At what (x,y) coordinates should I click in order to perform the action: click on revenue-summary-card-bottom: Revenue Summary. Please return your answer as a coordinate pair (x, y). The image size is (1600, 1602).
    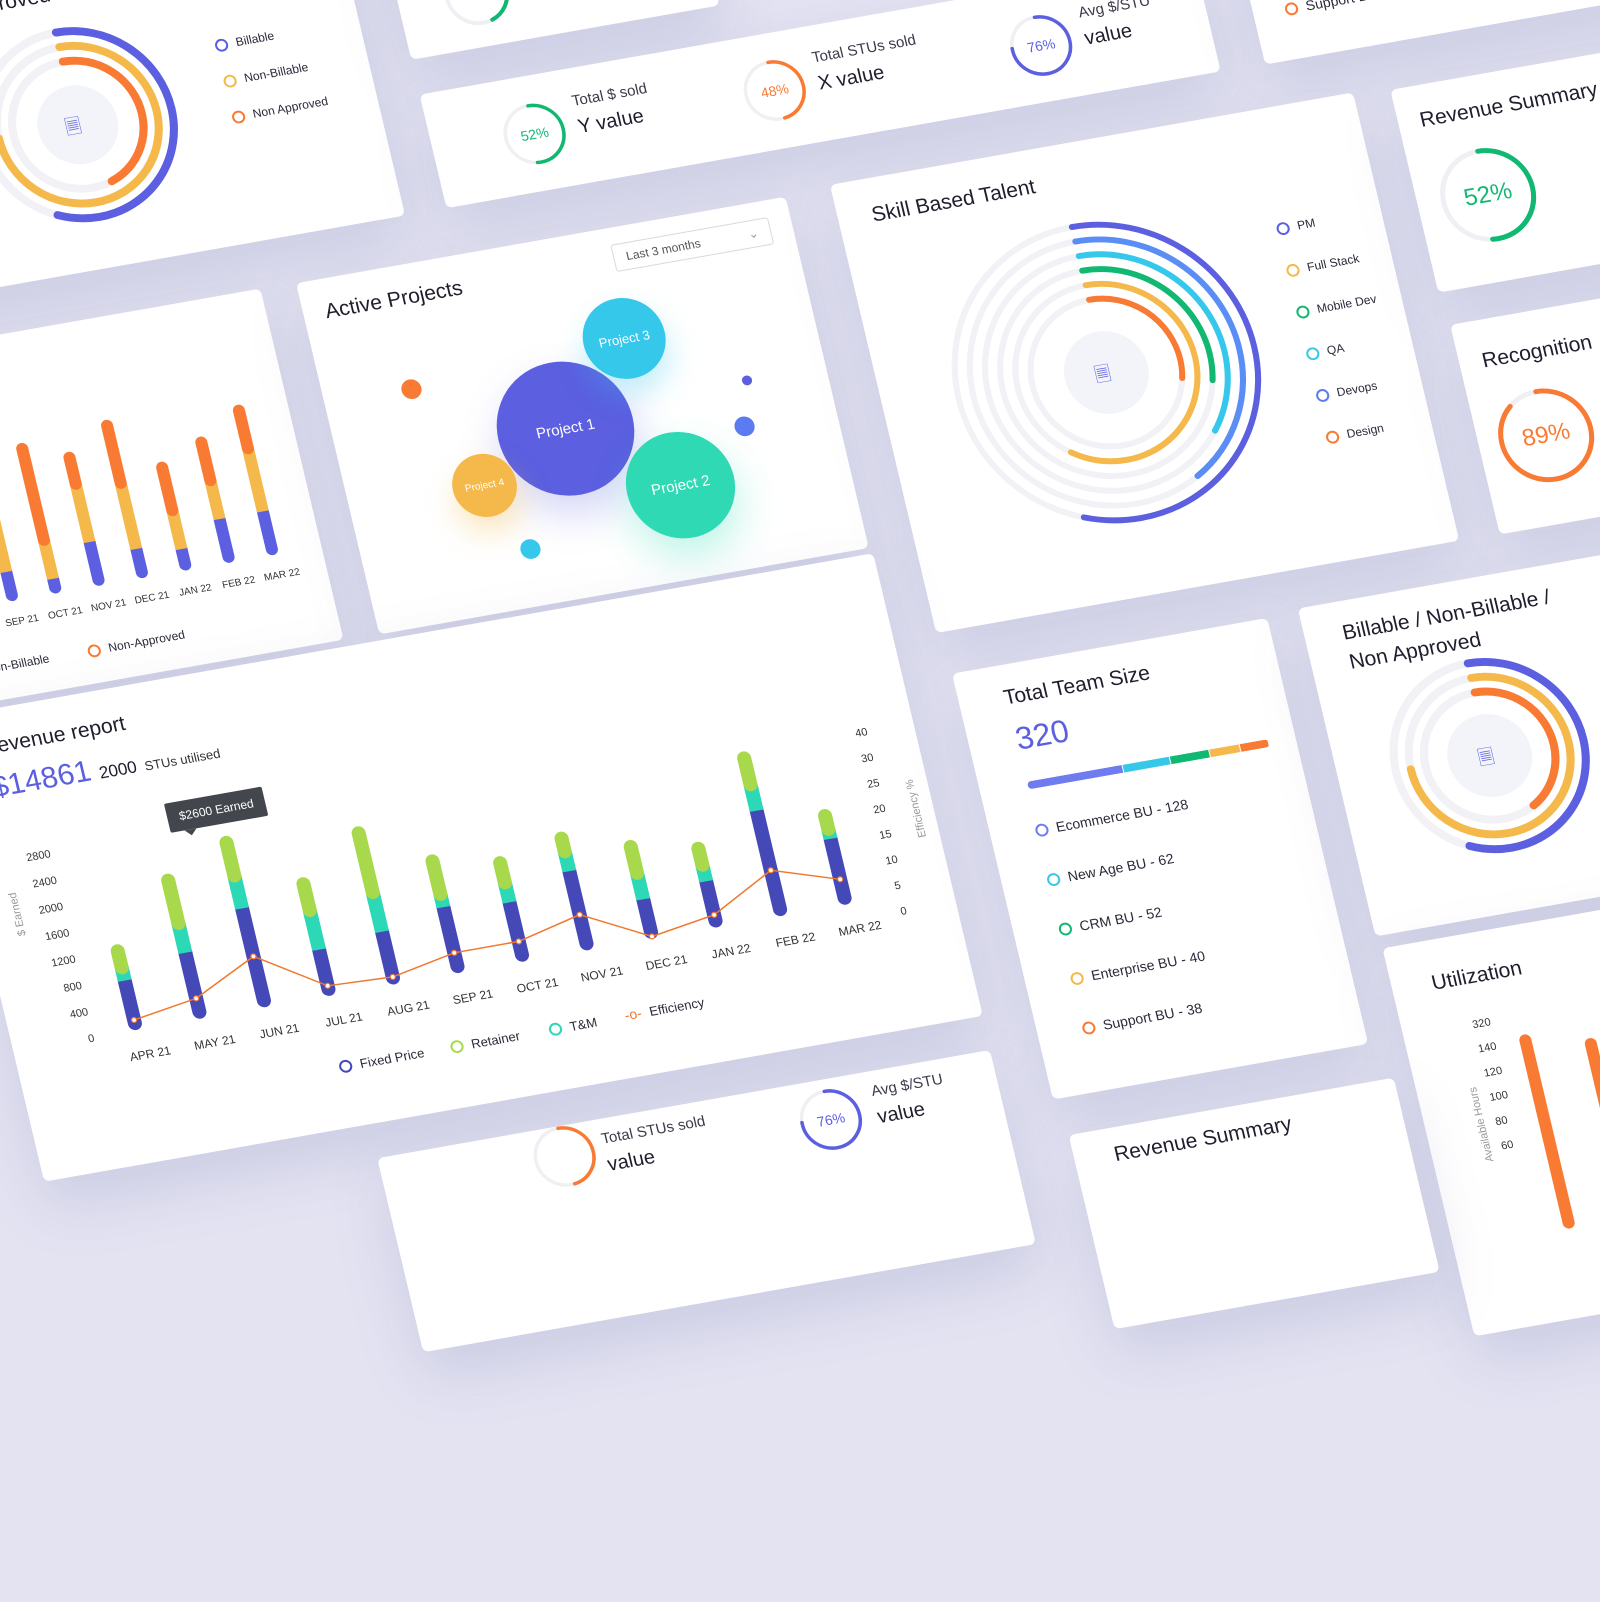
    Looking at the image, I should click on (1254, 1203).